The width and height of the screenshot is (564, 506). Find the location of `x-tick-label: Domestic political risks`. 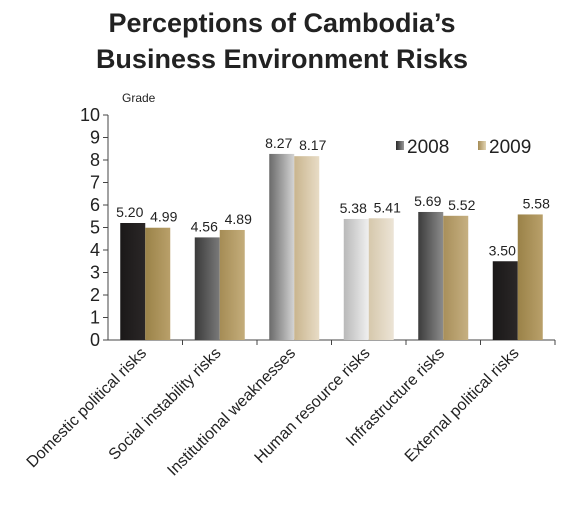

x-tick-label: Domestic political risks is located at coordinates (87, 408).